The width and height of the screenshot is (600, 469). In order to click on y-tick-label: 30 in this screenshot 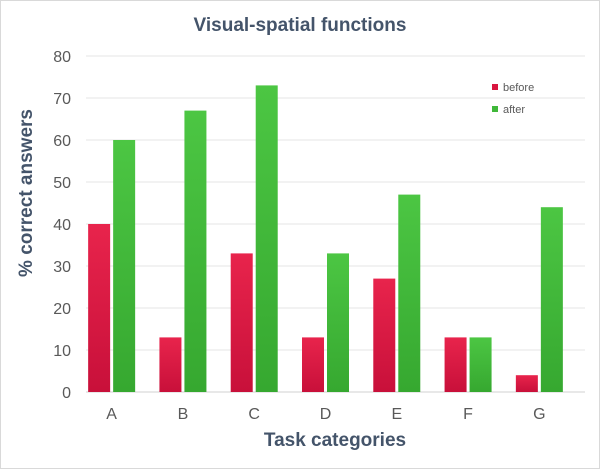, I will do `click(62, 267)`.